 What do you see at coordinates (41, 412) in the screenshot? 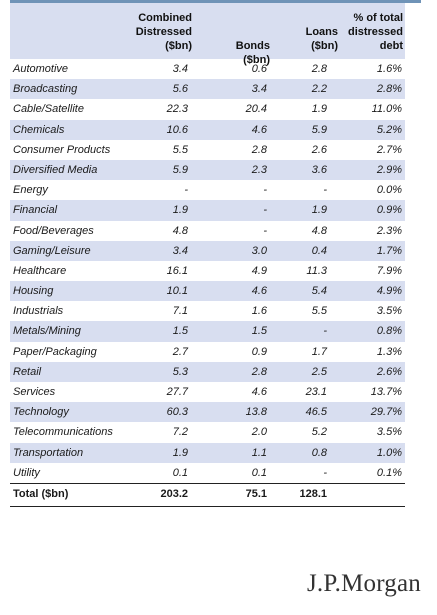
I see `cell-sector: Technology` at bounding box center [41, 412].